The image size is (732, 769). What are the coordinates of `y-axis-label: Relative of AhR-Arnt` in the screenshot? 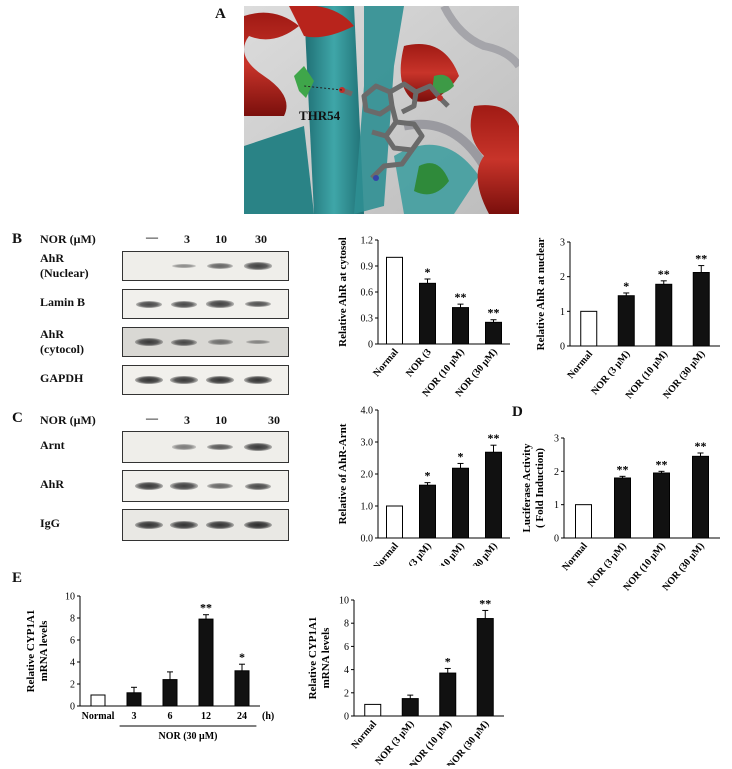 It's located at (343, 473).